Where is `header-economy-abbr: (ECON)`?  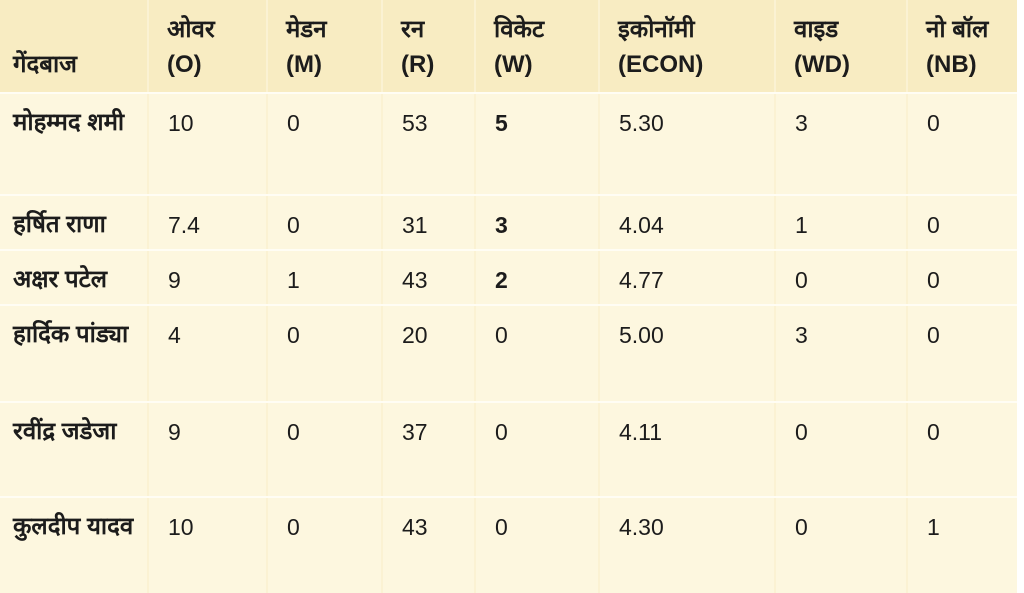
header-economy-abbr: (ECON) is located at coordinates (661, 65).